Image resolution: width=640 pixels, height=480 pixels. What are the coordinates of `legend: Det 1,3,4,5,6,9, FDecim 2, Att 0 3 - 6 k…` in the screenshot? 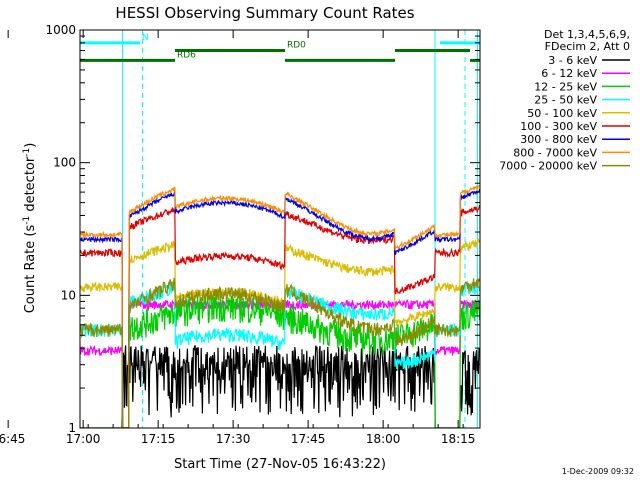 It's located at (564, 100).